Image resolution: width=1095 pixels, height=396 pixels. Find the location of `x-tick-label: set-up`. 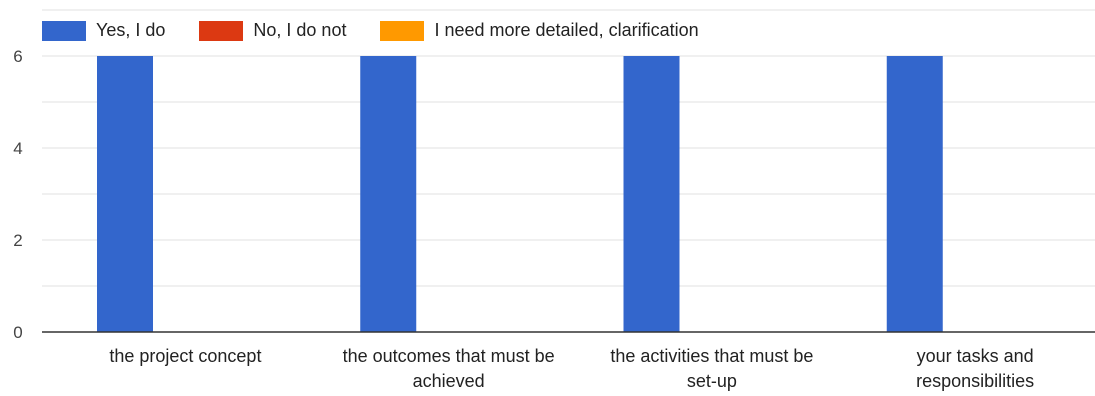

x-tick-label: set-up is located at coordinates (712, 381).